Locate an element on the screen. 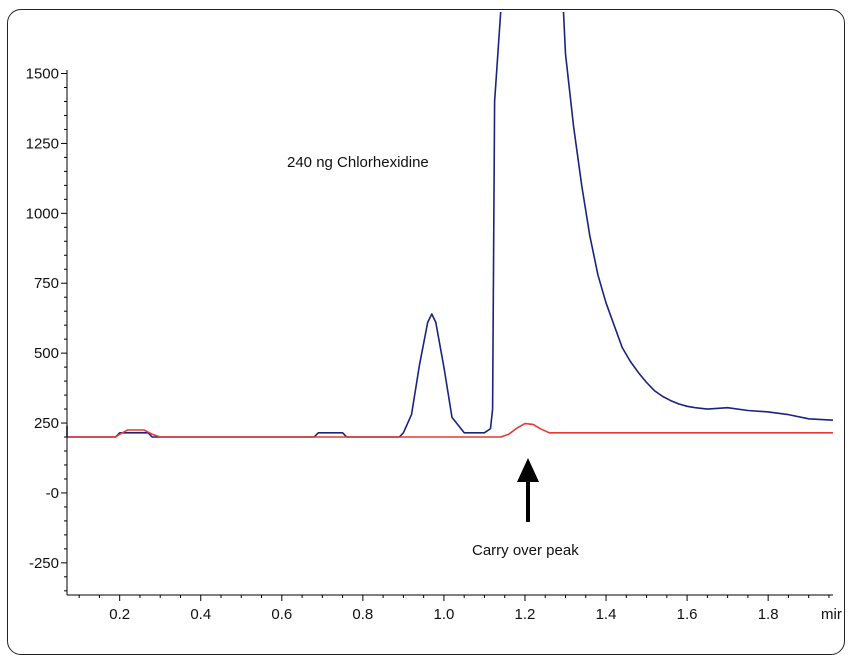  x-tick-label: 0.6 is located at coordinates (281, 614).